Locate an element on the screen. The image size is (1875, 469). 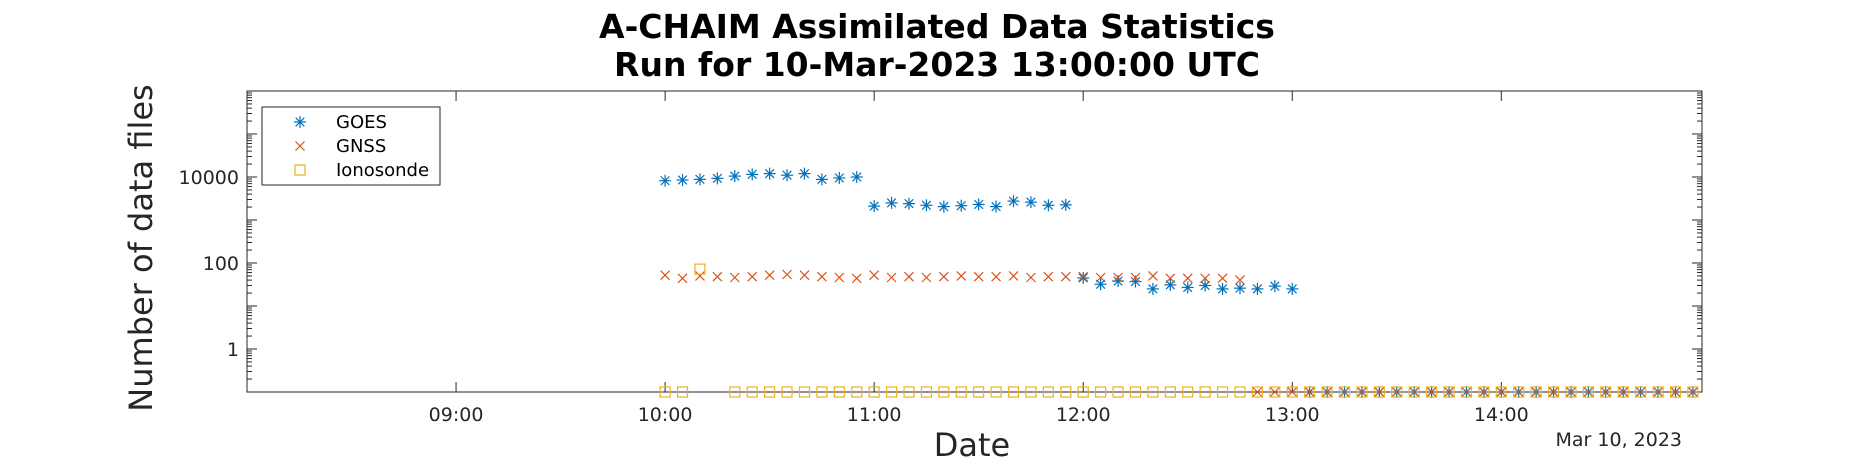
y-axis-label: Number of data files is located at coordinates (141, 247).